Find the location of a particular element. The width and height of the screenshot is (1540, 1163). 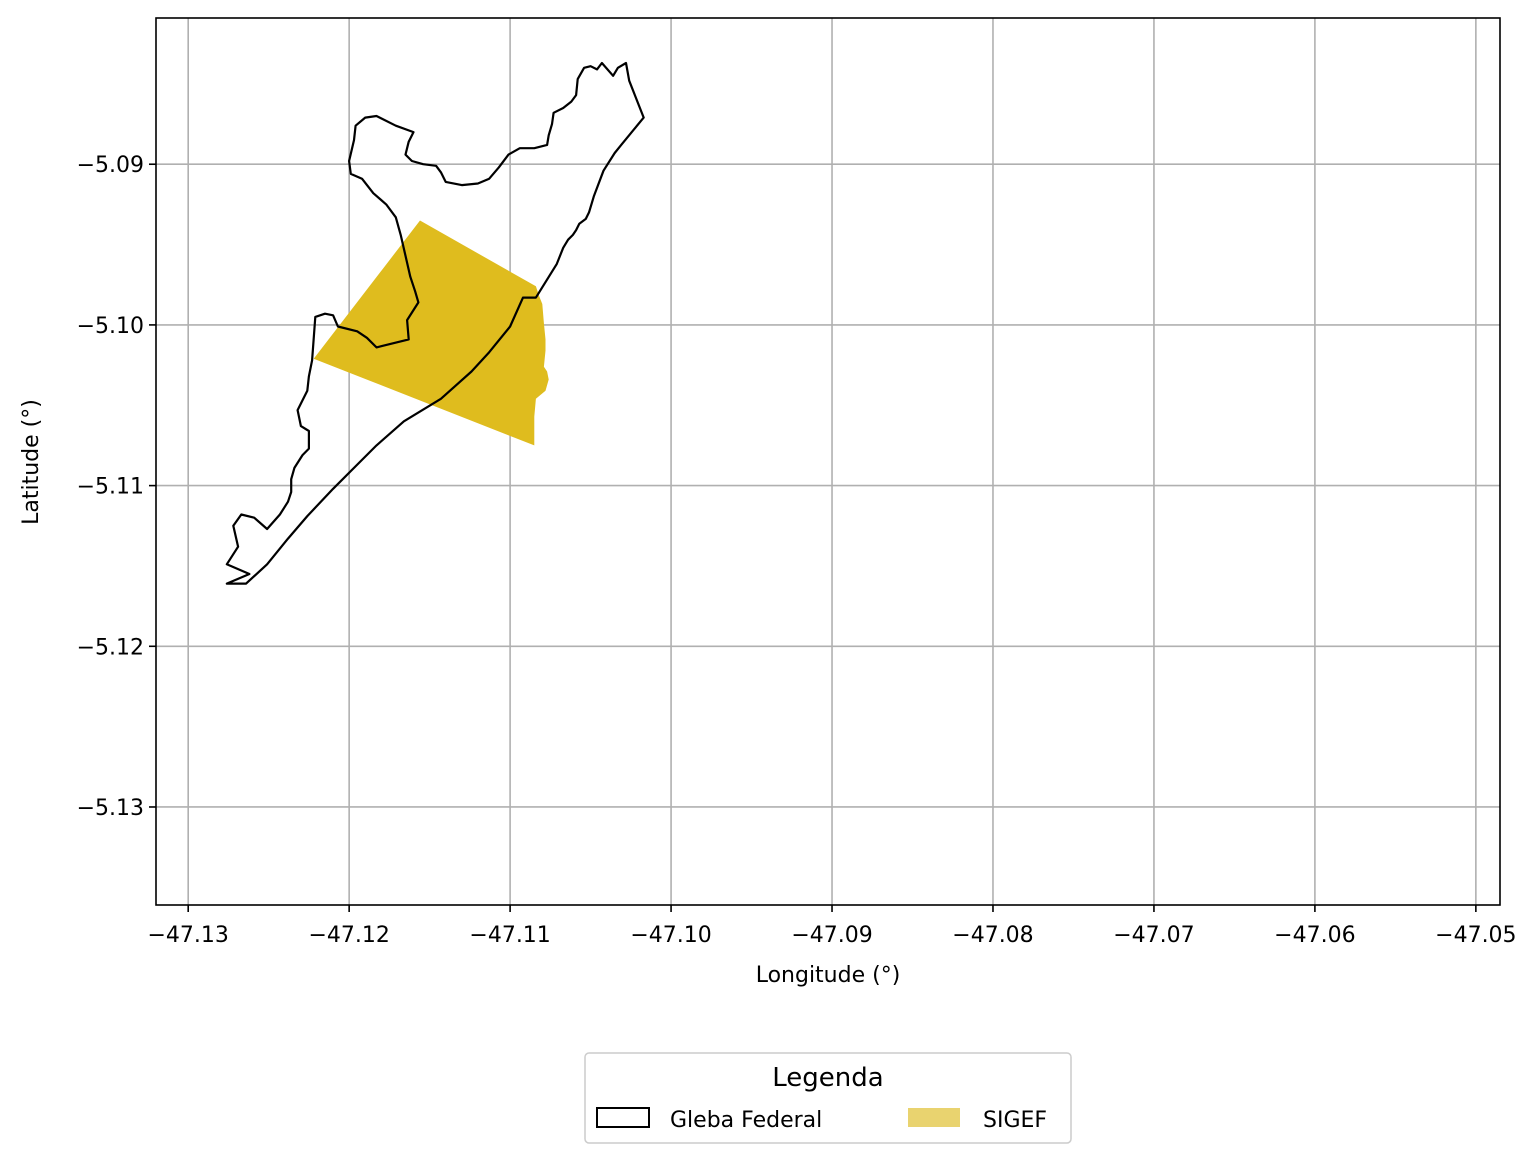

x-tick-label: −47.12 is located at coordinates (348, 935).